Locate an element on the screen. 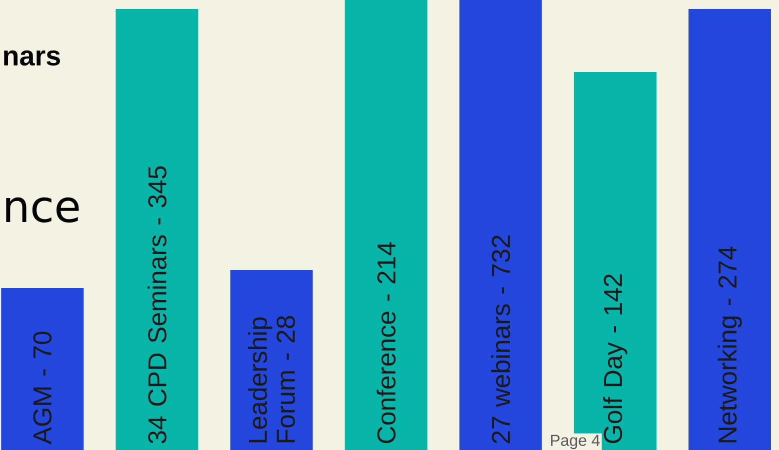  x-tick-label: Conference - 214 is located at coordinates (386, 343).